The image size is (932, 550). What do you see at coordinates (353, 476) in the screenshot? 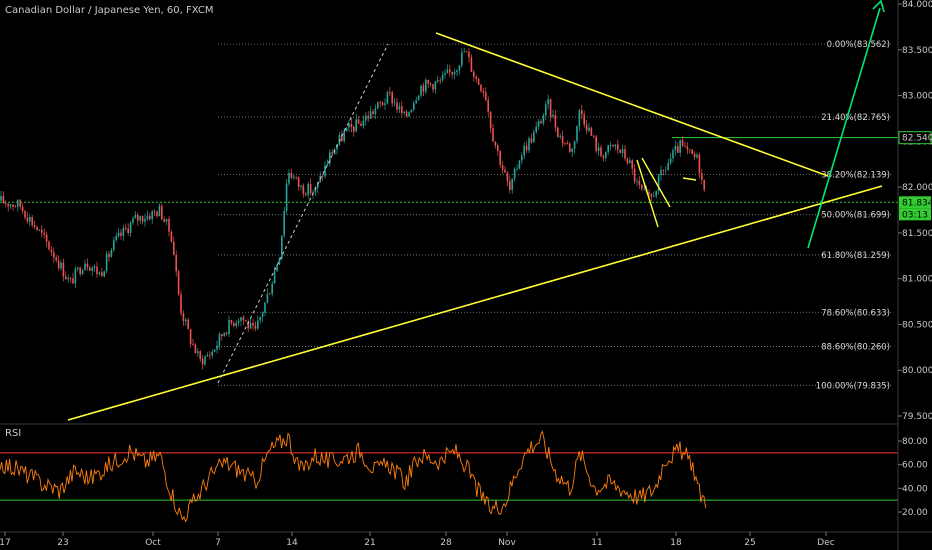
I see `rsi-line` at bounding box center [353, 476].